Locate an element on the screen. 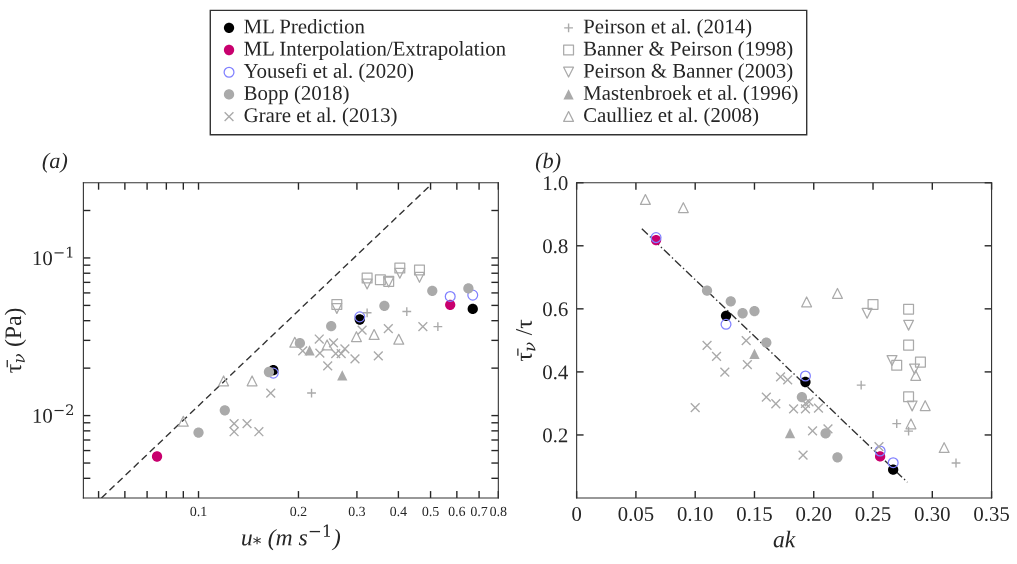  x-tick-label: 0.8 is located at coordinates (498, 511).